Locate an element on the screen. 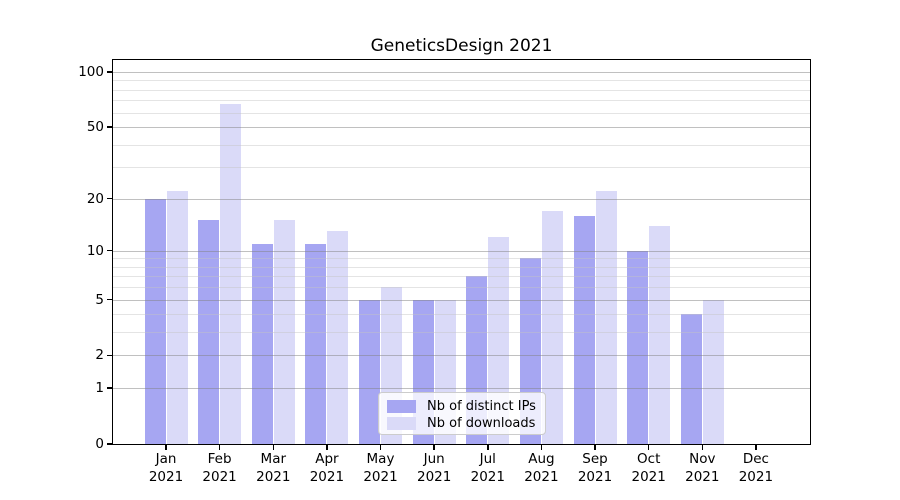 This screenshot has width=900, height=500. bar-may-ips is located at coordinates (369, 371).